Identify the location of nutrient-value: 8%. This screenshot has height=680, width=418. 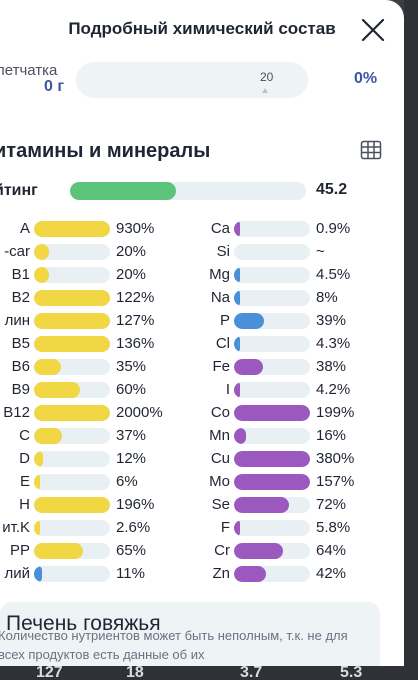
(327, 297).